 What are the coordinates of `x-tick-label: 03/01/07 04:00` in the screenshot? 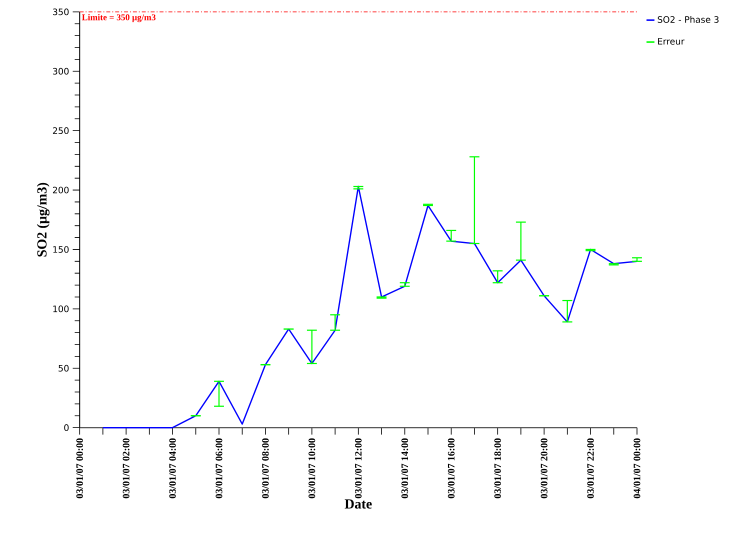 It's located at (172, 468).